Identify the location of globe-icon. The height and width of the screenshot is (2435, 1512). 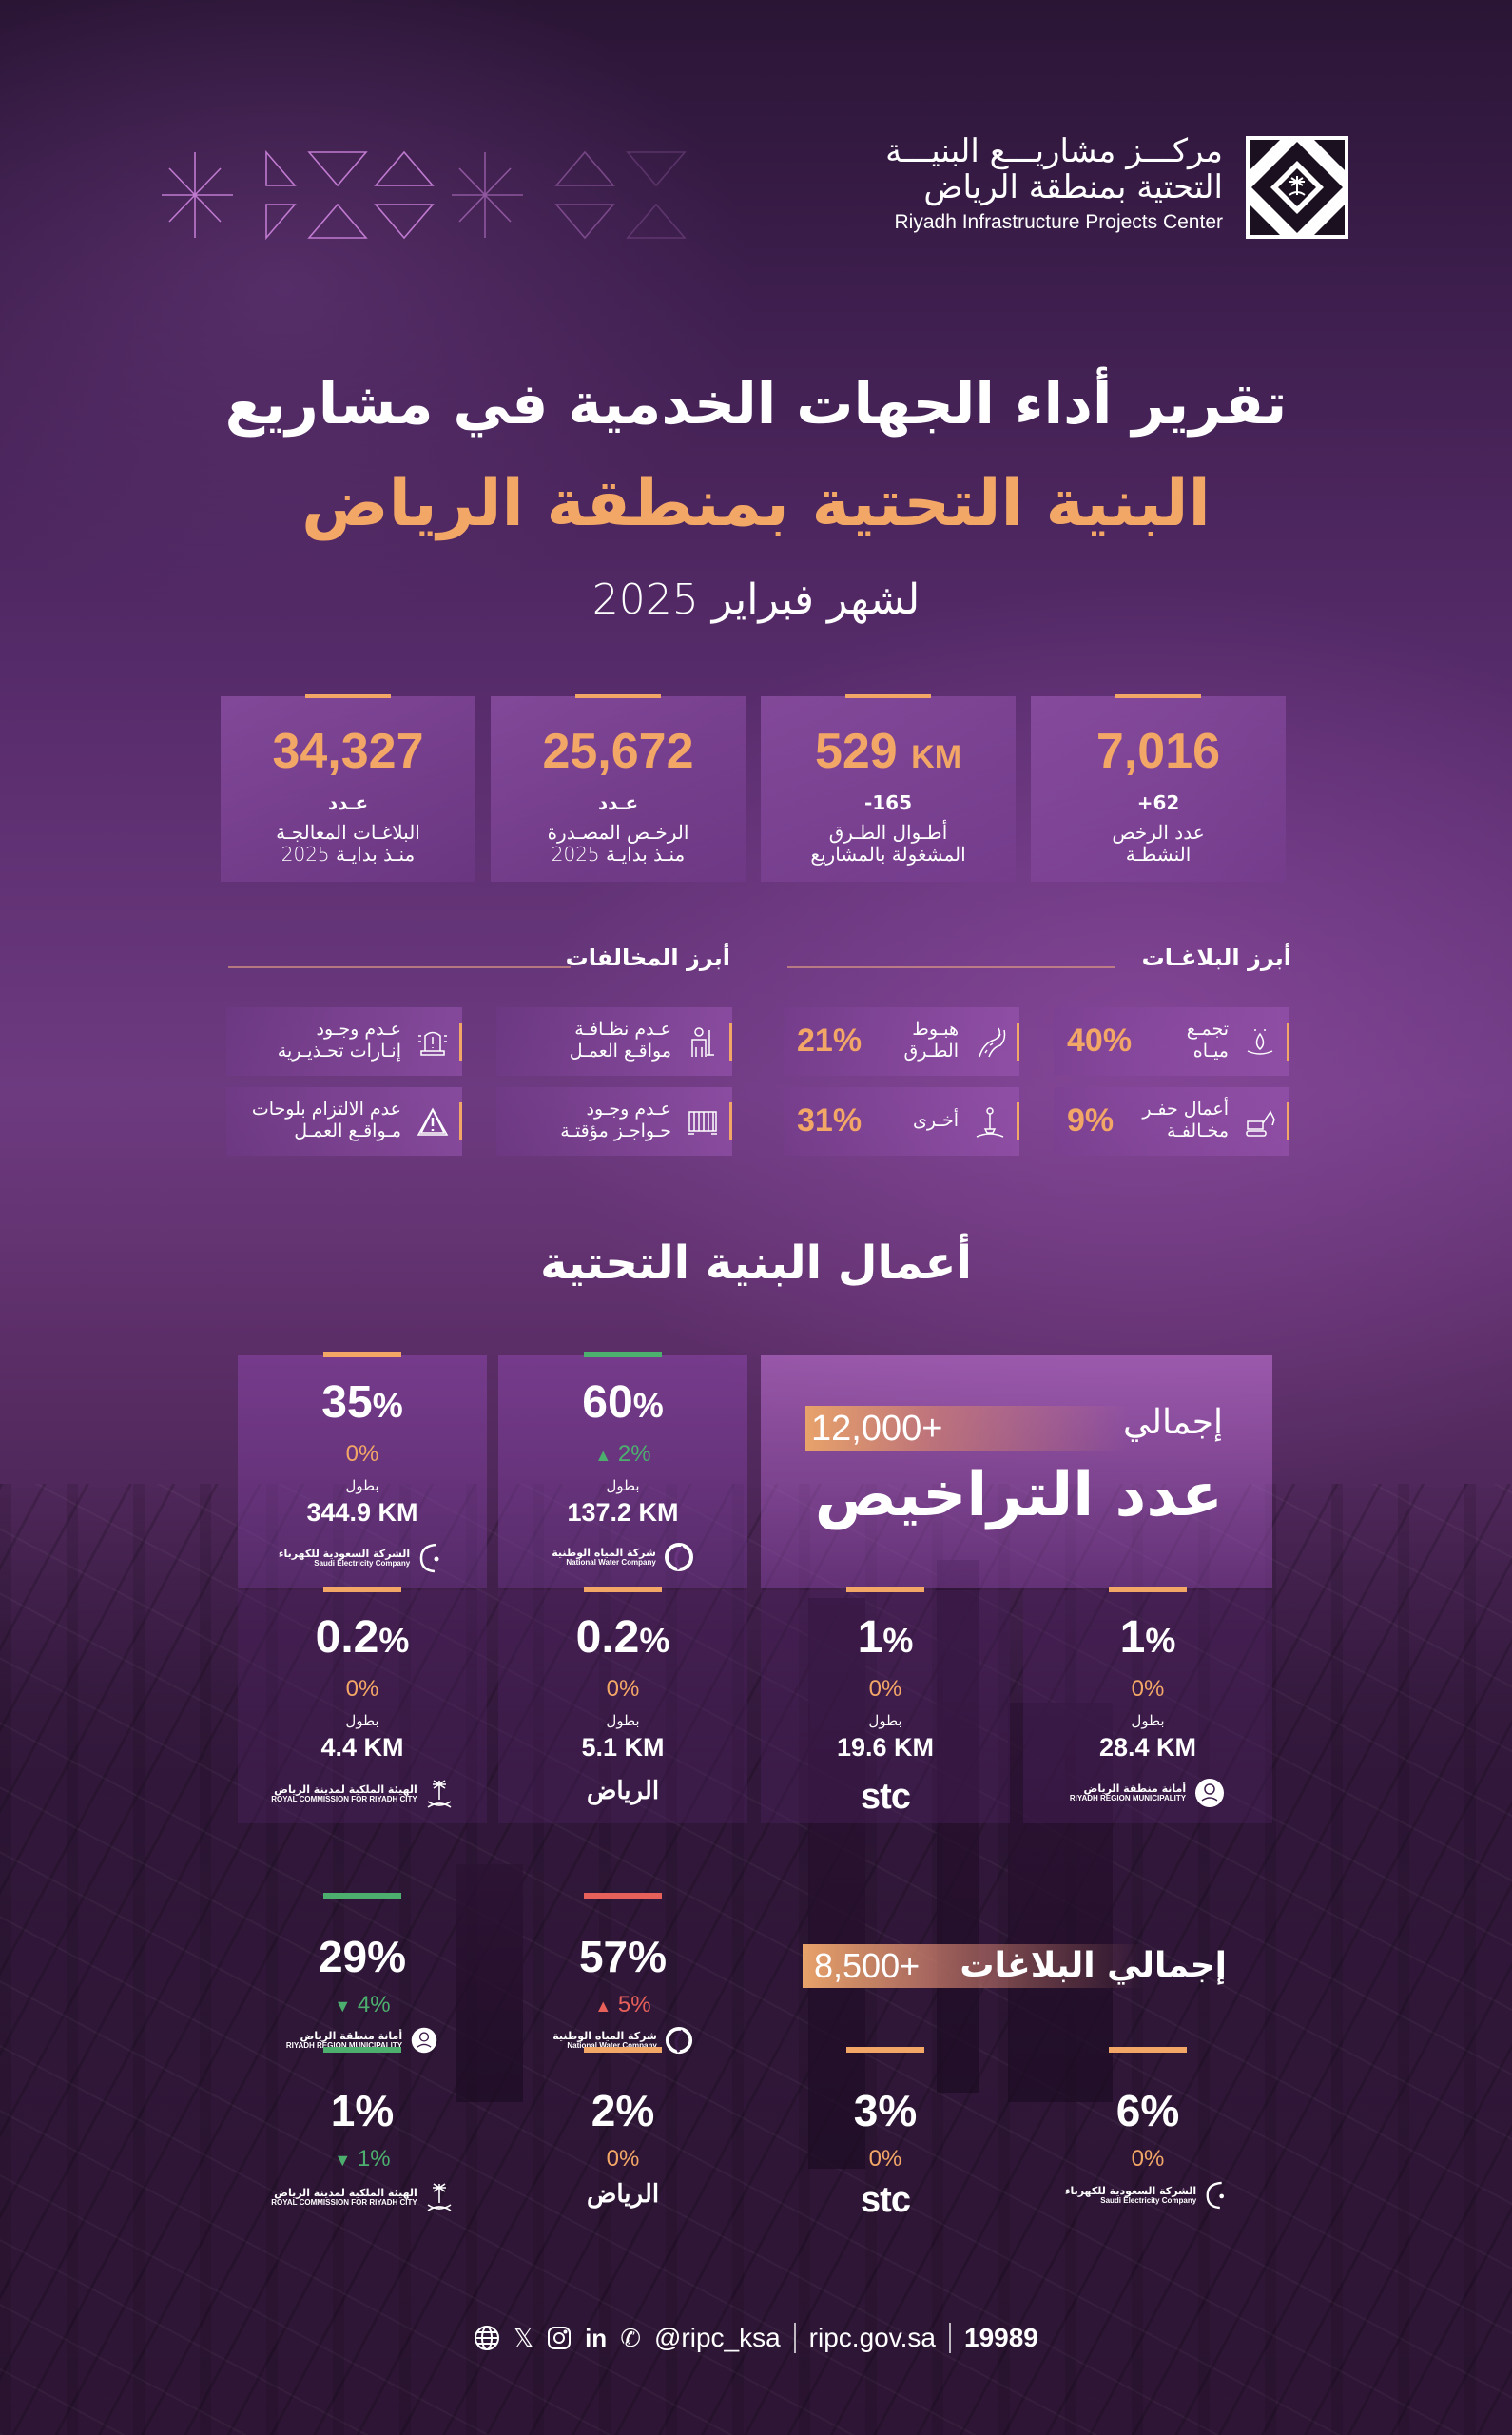
(487, 2338).